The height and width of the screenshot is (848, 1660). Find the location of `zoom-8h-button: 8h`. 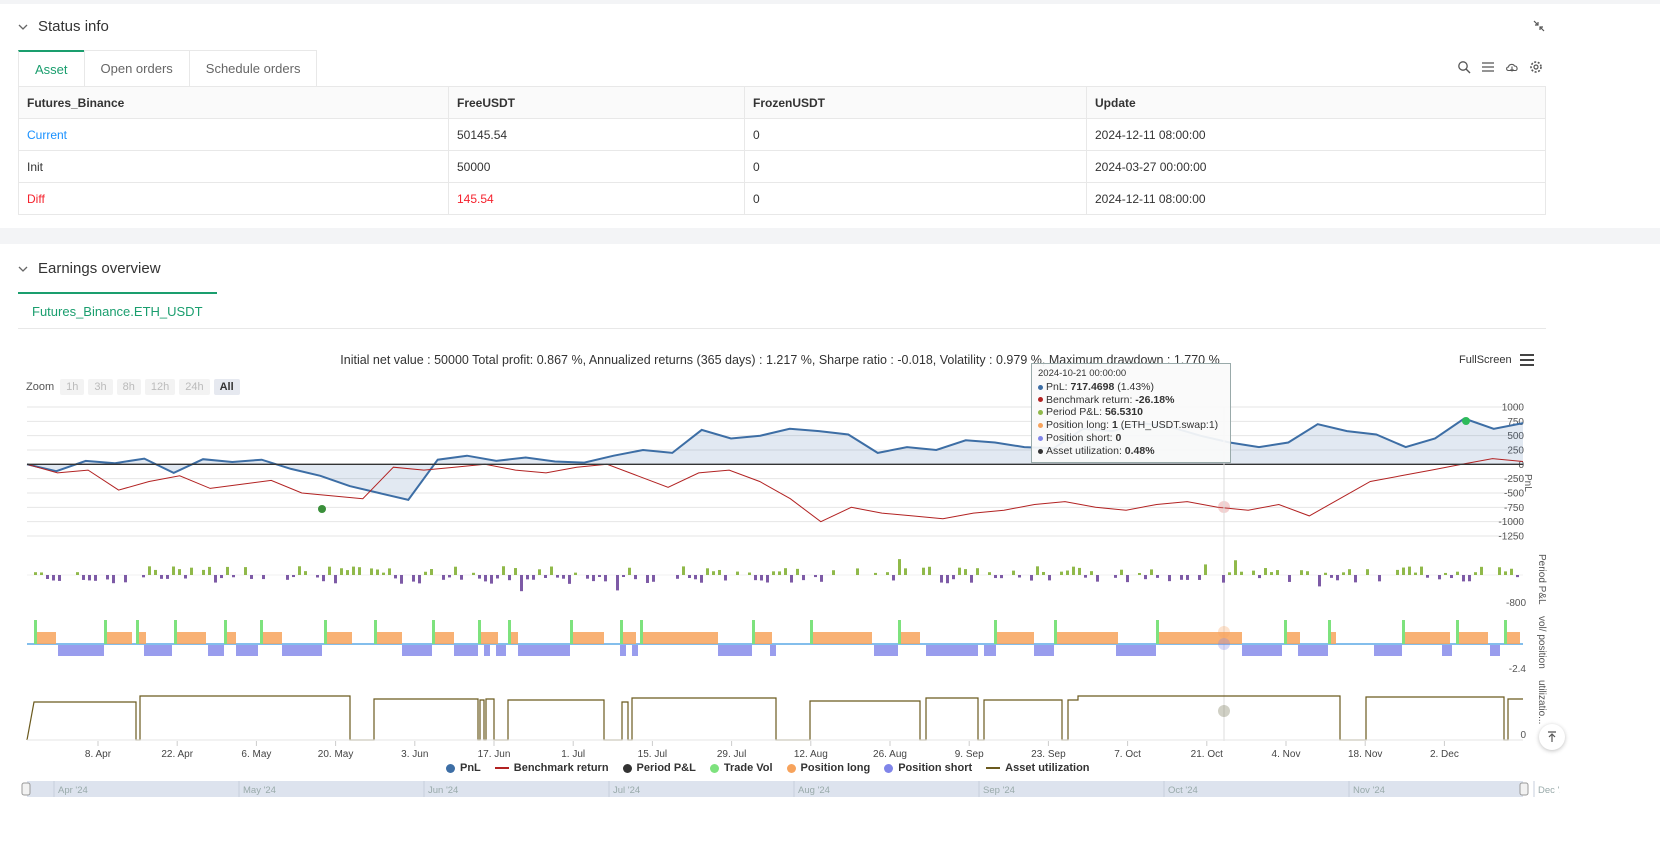

zoom-8h-button: 8h is located at coordinates (128, 387).